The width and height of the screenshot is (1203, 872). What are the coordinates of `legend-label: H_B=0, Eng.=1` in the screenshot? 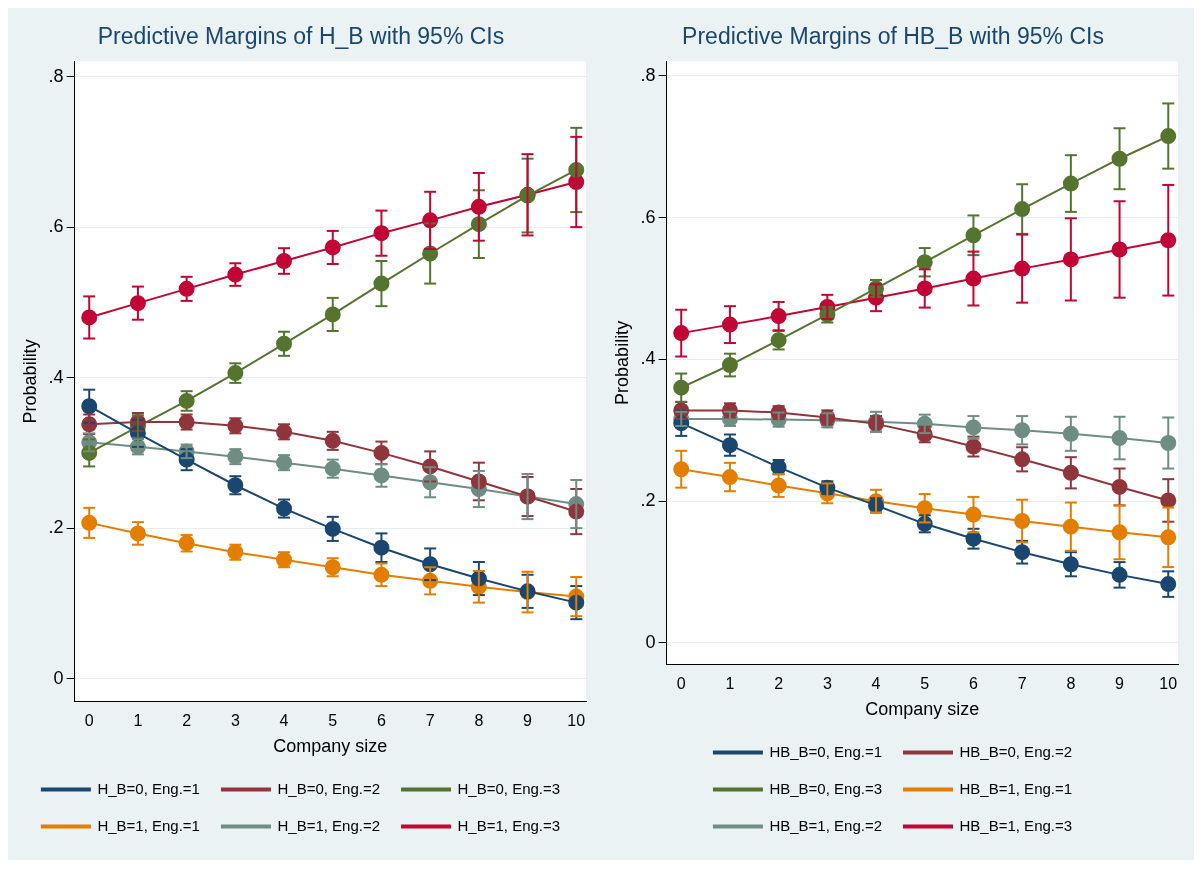 It's located at (148, 788).